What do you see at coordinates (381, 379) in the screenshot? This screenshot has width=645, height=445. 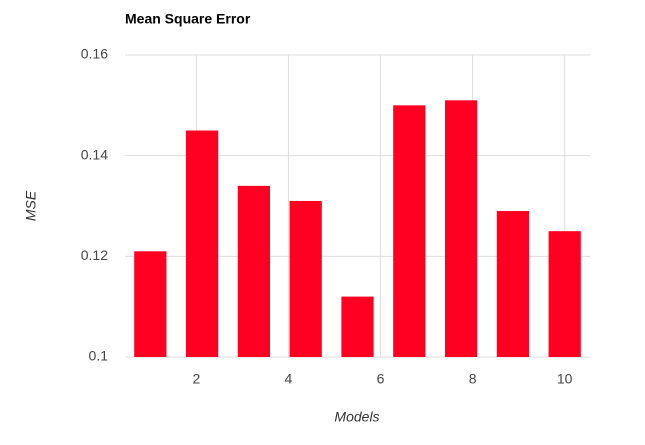 I see `x-tick-label: 6` at bounding box center [381, 379].